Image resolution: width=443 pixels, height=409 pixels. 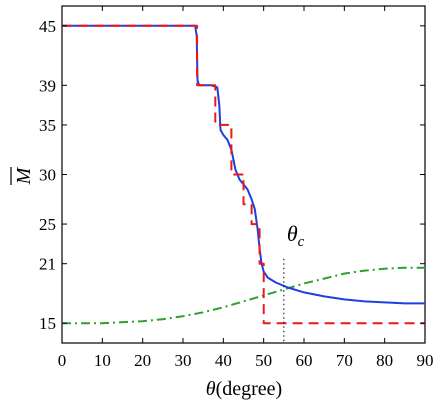 What do you see at coordinates (47, 125) in the screenshot?
I see `y-tick-label: 35` at bounding box center [47, 125].